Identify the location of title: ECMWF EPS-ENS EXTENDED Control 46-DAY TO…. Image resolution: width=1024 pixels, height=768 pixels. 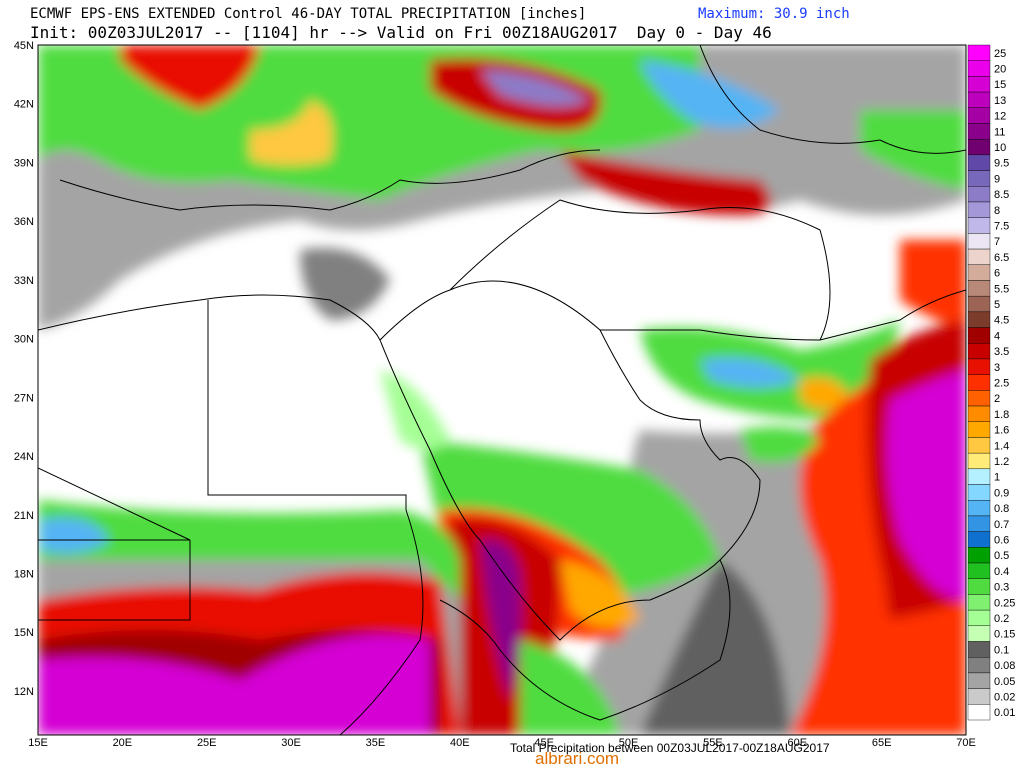
(308, 14).